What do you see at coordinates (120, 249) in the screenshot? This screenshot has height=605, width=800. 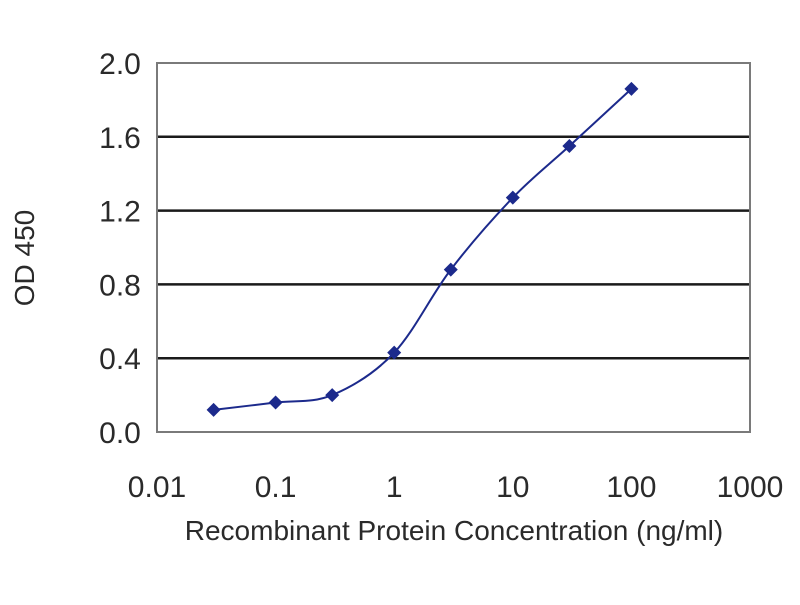 I see `y-tick-labels: 0.0 0.4 0.8 1.2 1.6 2.0` at bounding box center [120, 249].